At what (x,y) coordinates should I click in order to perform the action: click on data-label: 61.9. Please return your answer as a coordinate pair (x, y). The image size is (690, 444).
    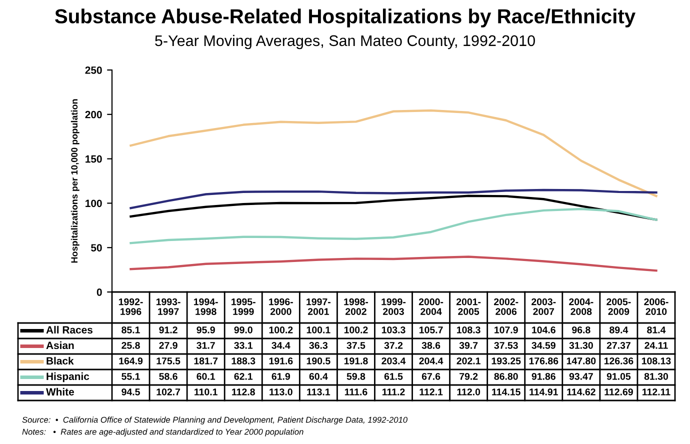
    Looking at the image, I should click on (281, 376).